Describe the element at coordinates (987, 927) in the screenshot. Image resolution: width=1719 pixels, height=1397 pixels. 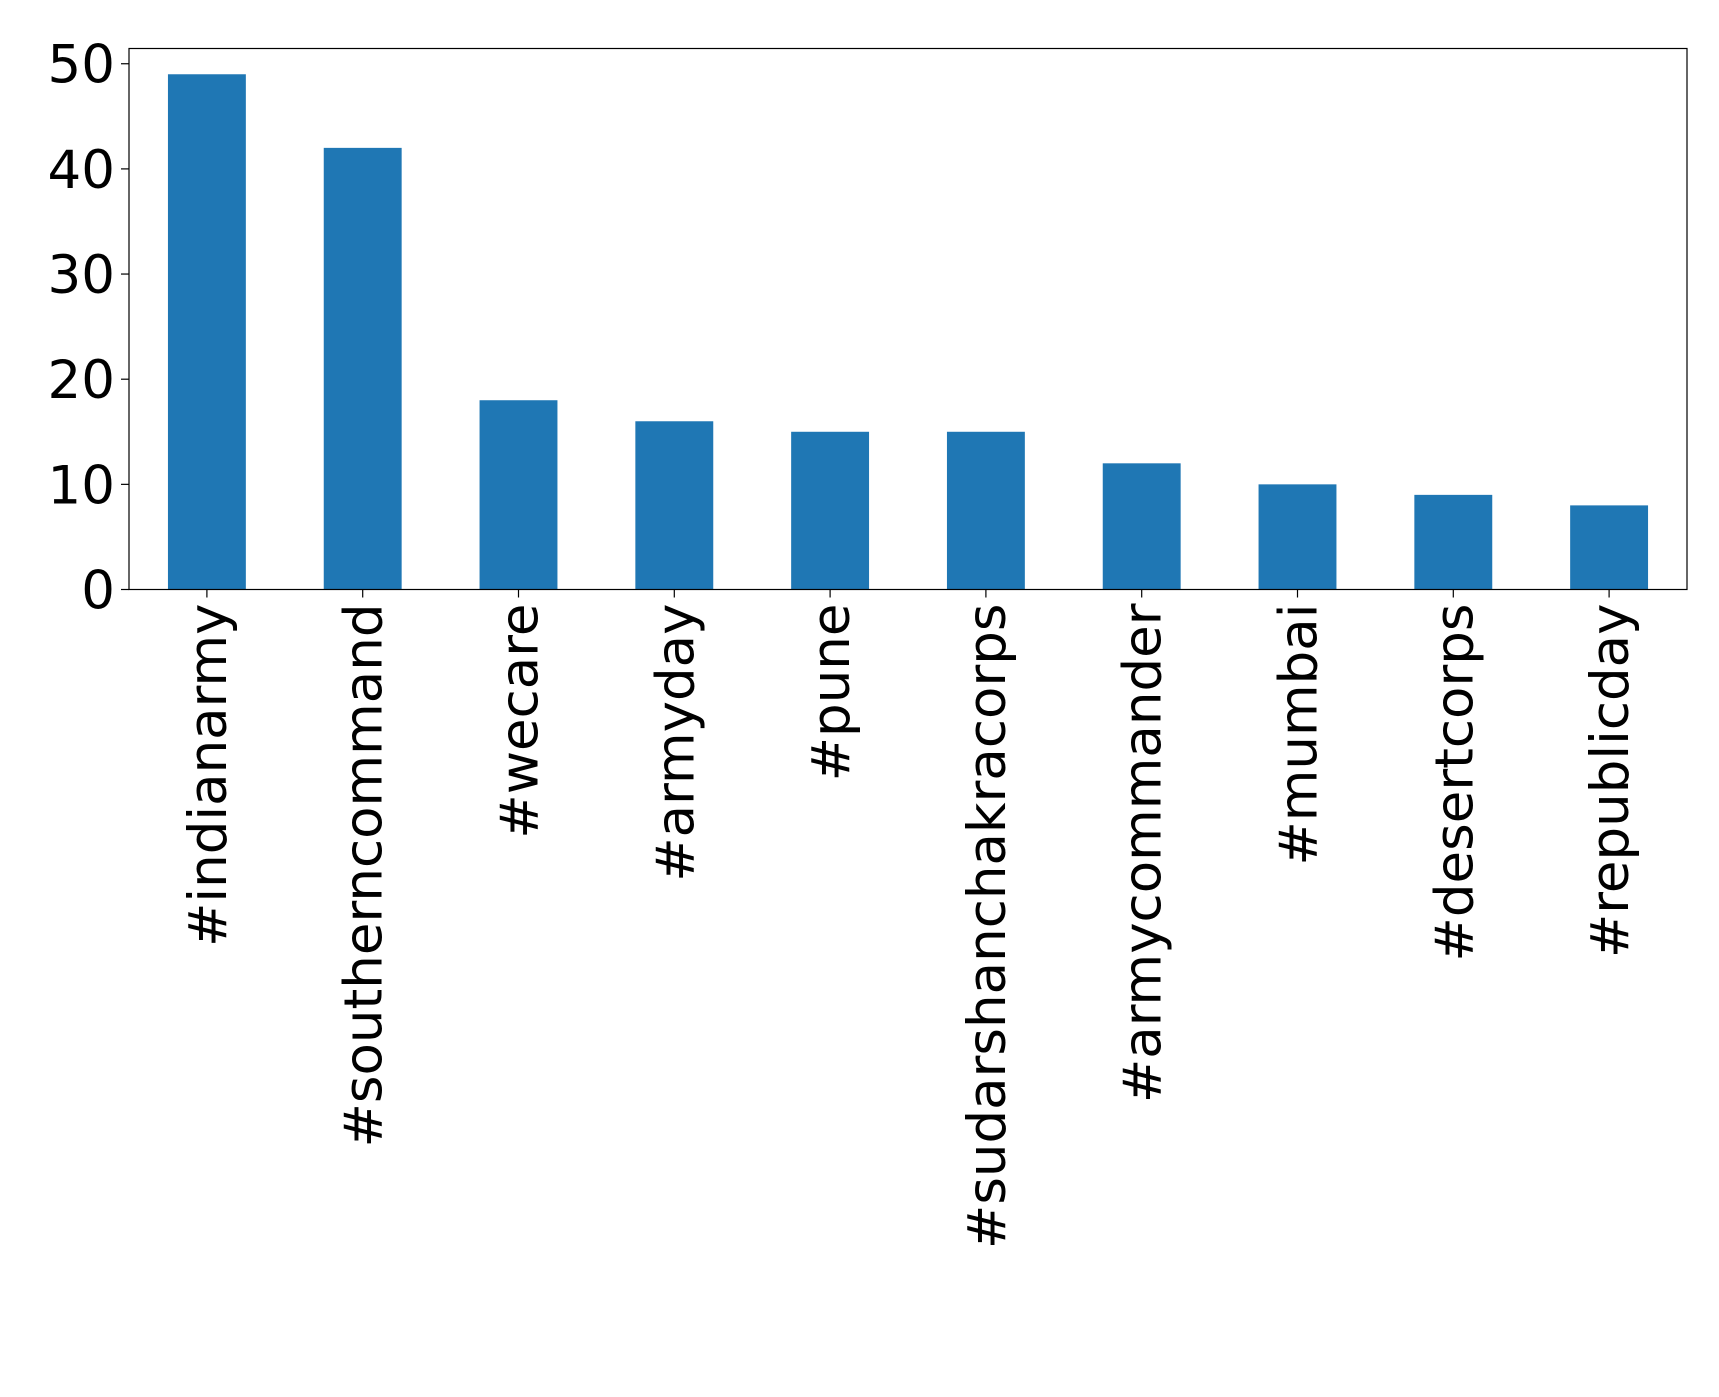
I see `x-tick-label: #sudarshanchakracorps` at that location.